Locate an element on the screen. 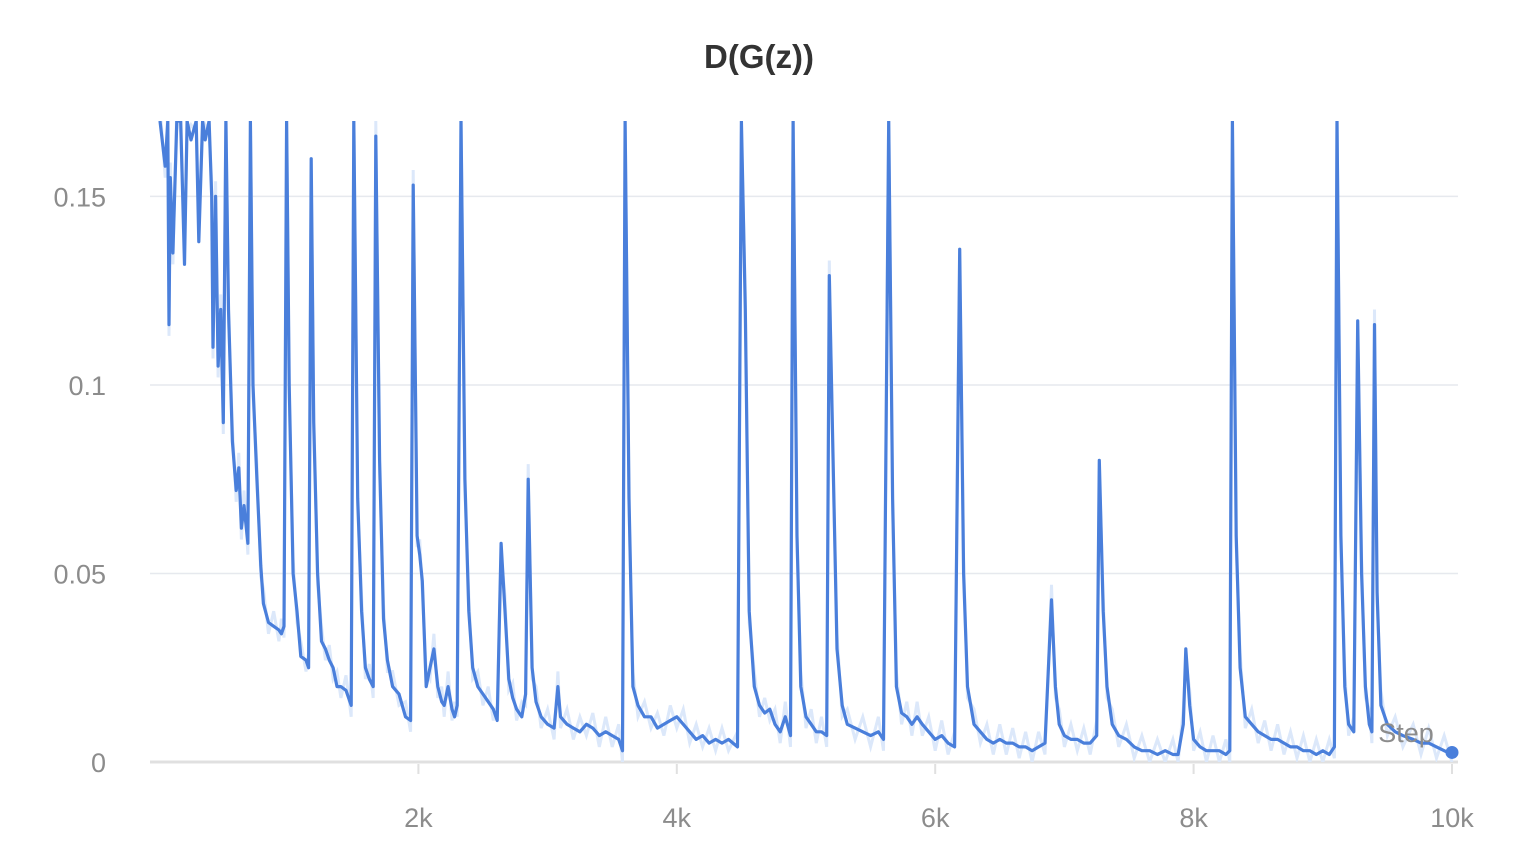 The image size is (1518, 864). y-tick-label: 0 is located at coordinates (98, 763).